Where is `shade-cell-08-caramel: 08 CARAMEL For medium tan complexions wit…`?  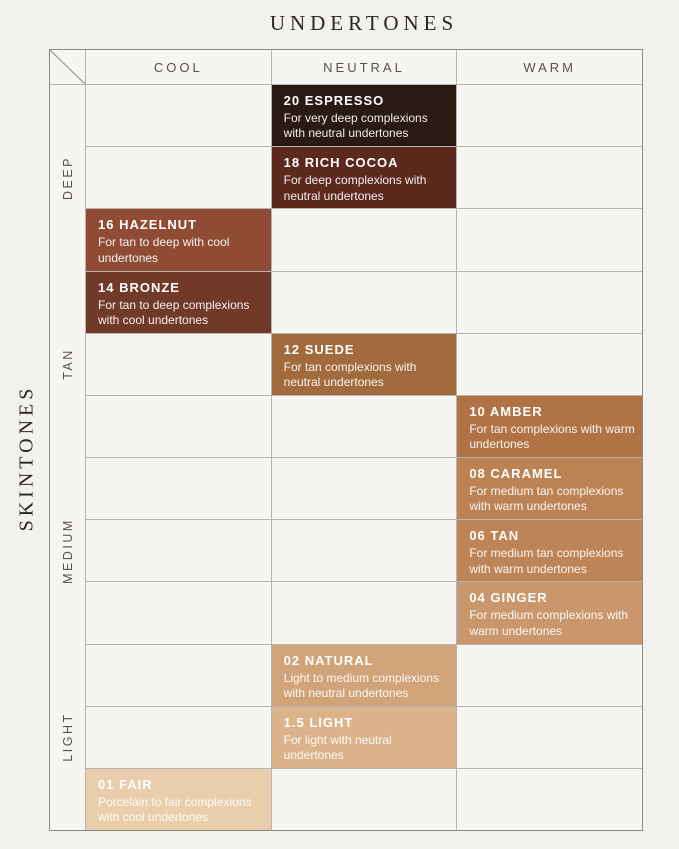 shade-cell-08-caramel: 08 CARAMEL For medium tan complexions wit… is located at coordinates (549, 489).